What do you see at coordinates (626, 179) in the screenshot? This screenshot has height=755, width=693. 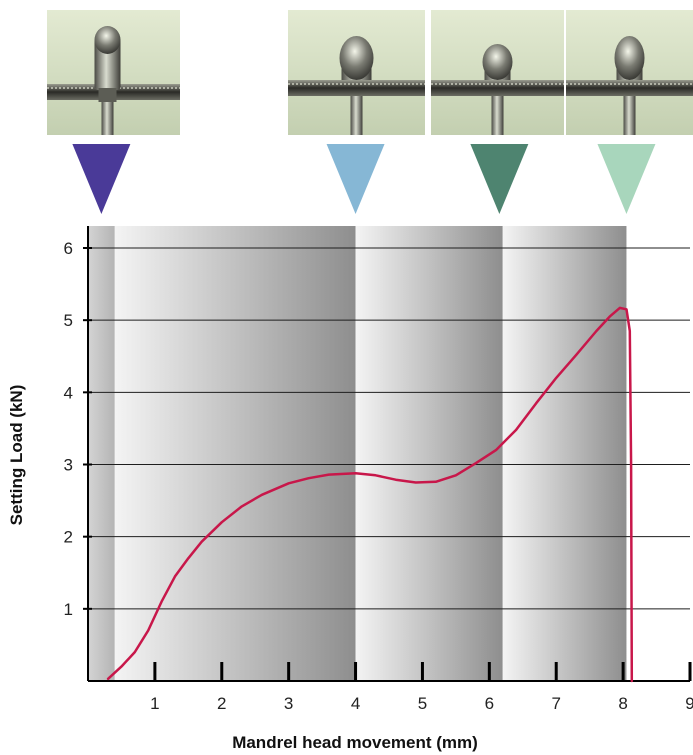 I see `stage-marker-4-icon` at bounding box center [626, 179].